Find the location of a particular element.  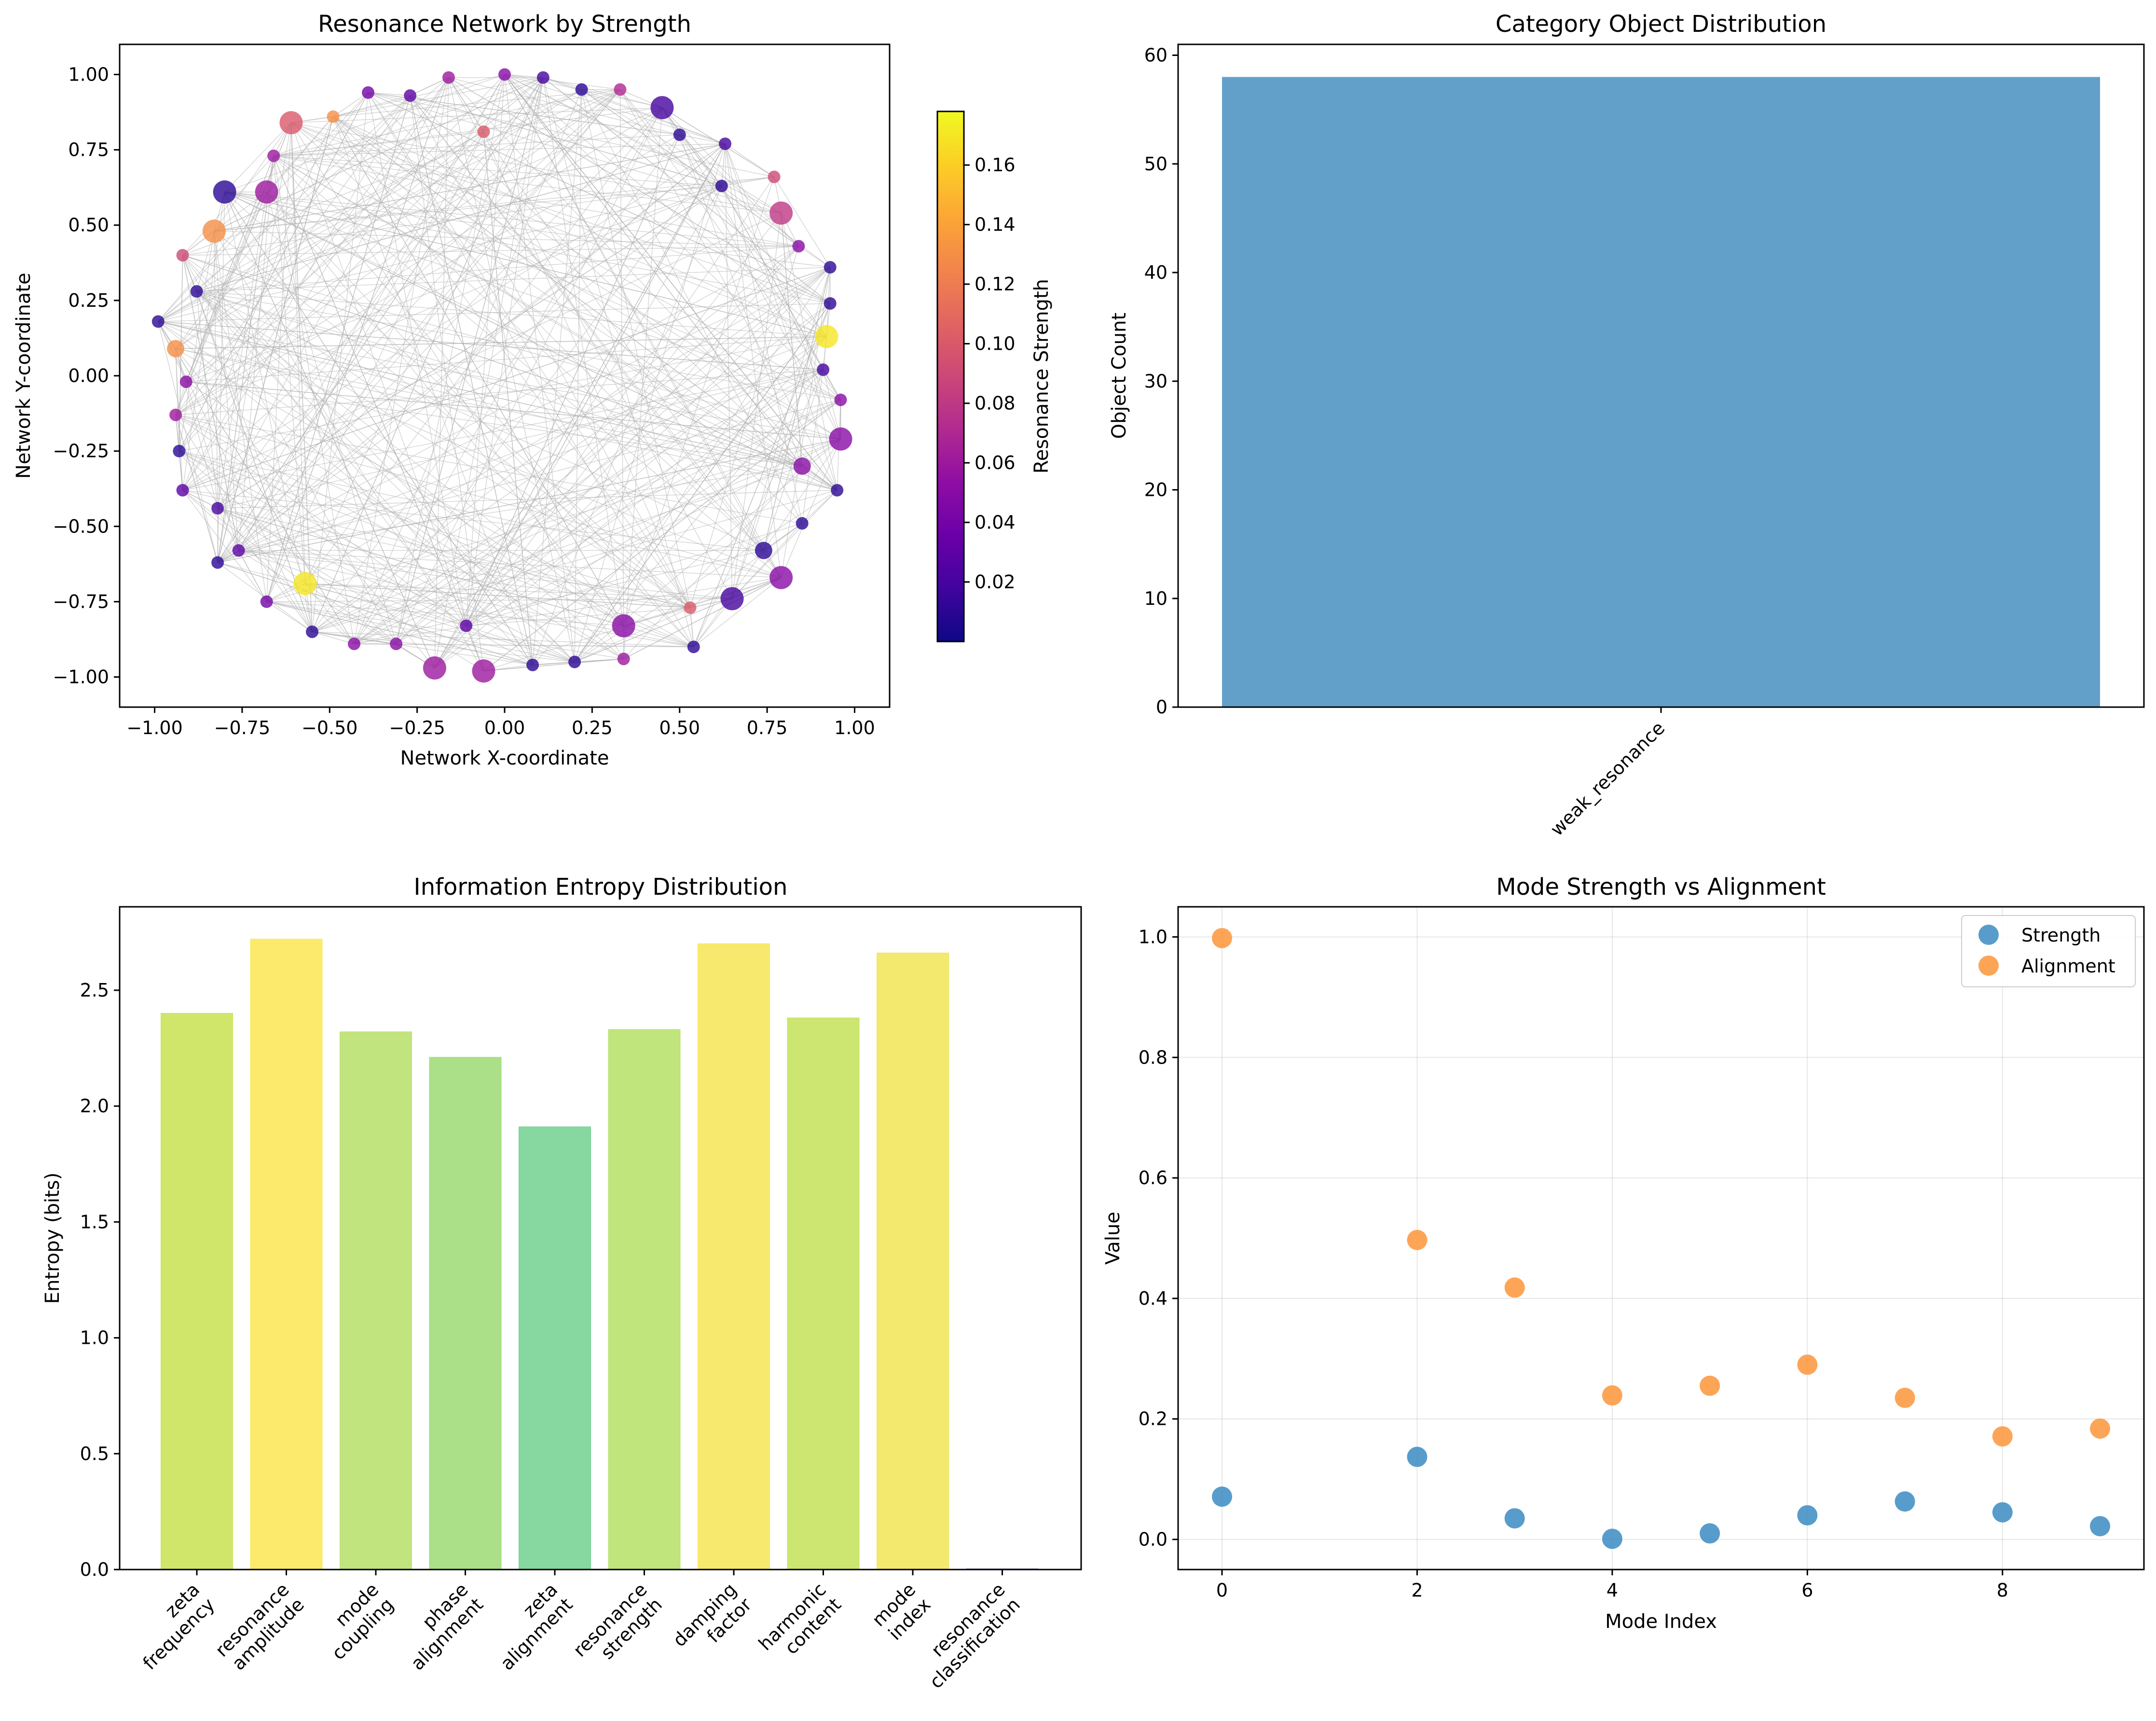

mode-y-tick-label: 0.6 is located at coordinates (1153, 1177).